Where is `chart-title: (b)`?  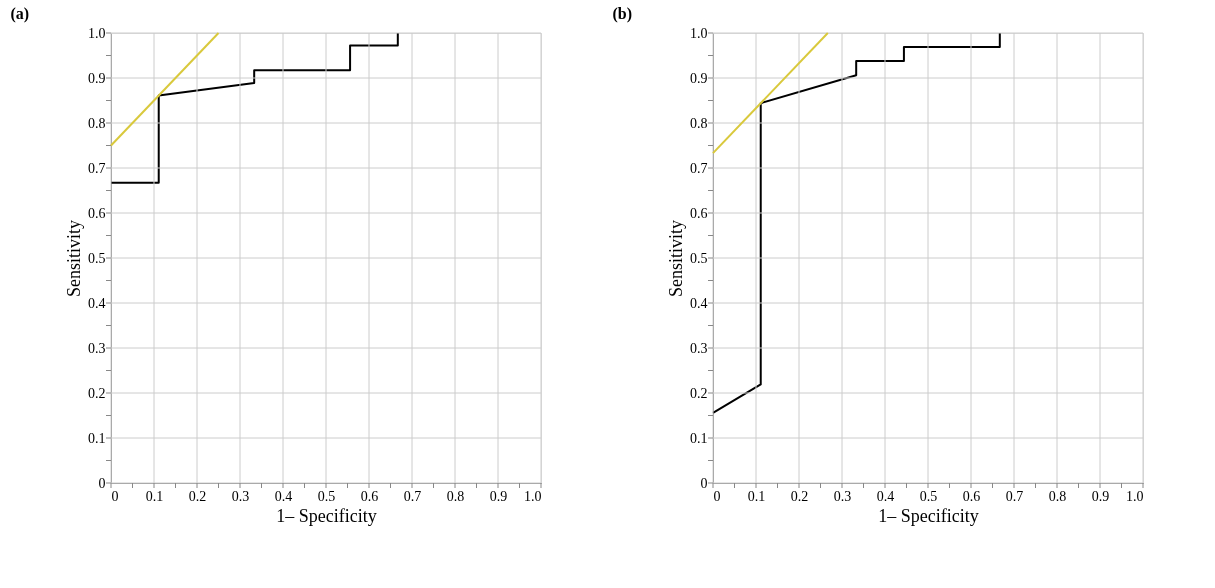 chart-title: (b) is located at coordinates (622, 14).